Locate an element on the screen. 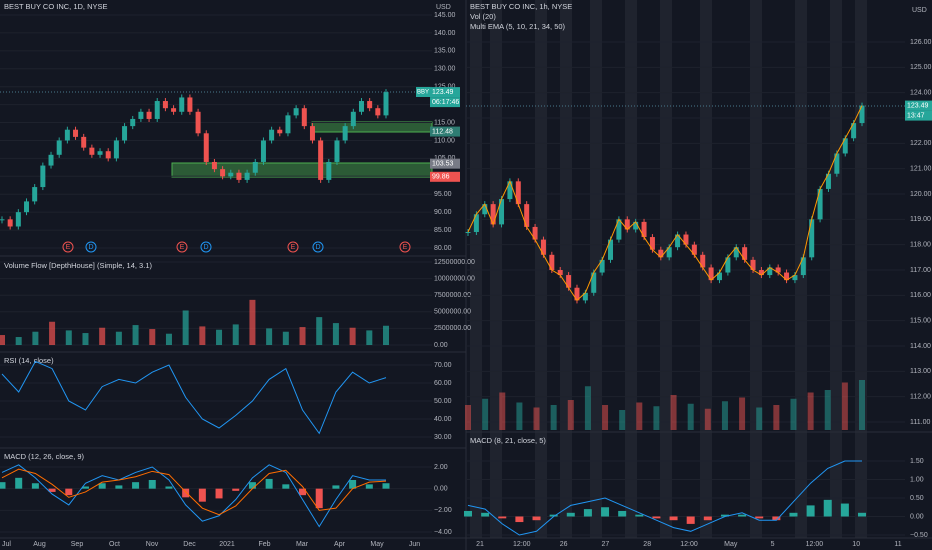 The image size is (932, 550). x-tick-label: Jun is located at coordinates (414, 544).